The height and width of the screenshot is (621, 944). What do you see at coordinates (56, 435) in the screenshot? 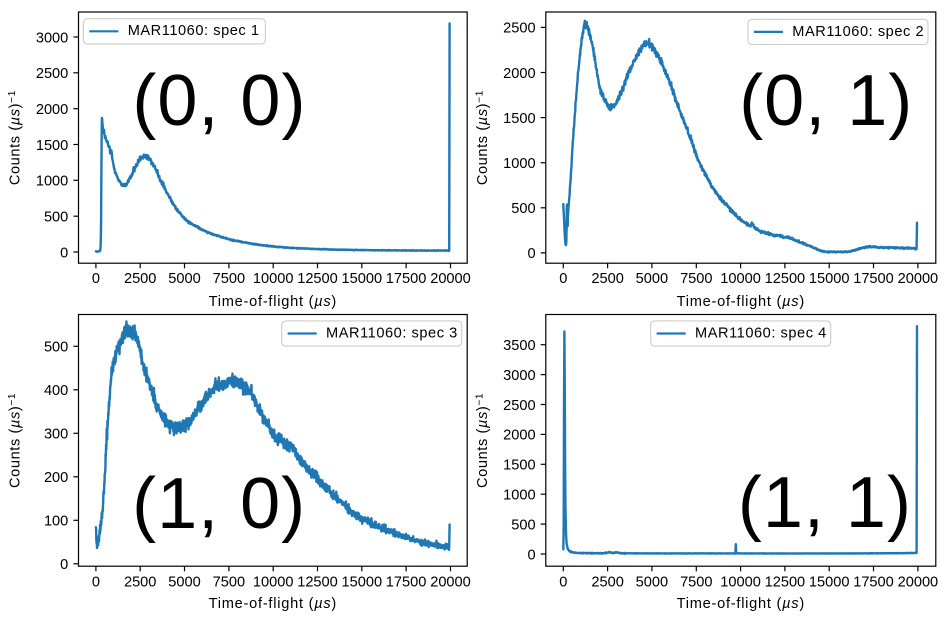
I see `svg-text: 300` at bounding box center [56, 435].